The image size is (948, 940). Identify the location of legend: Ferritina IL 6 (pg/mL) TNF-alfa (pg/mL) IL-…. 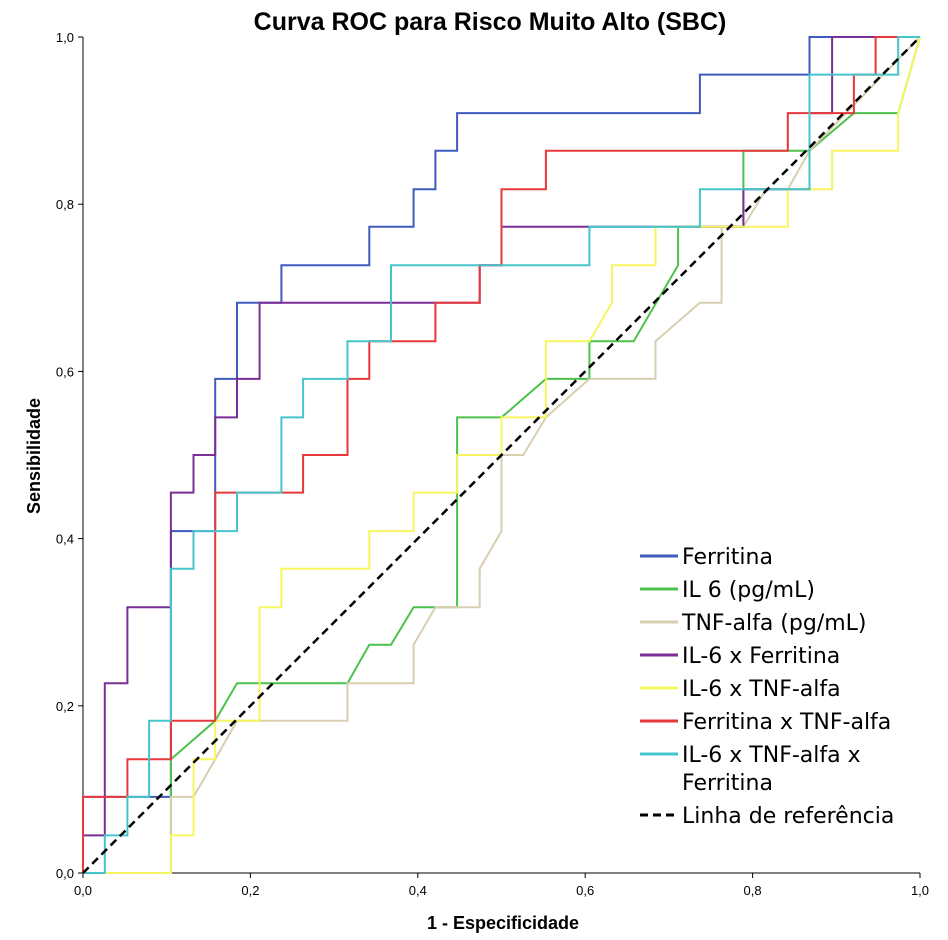
(767, 687).